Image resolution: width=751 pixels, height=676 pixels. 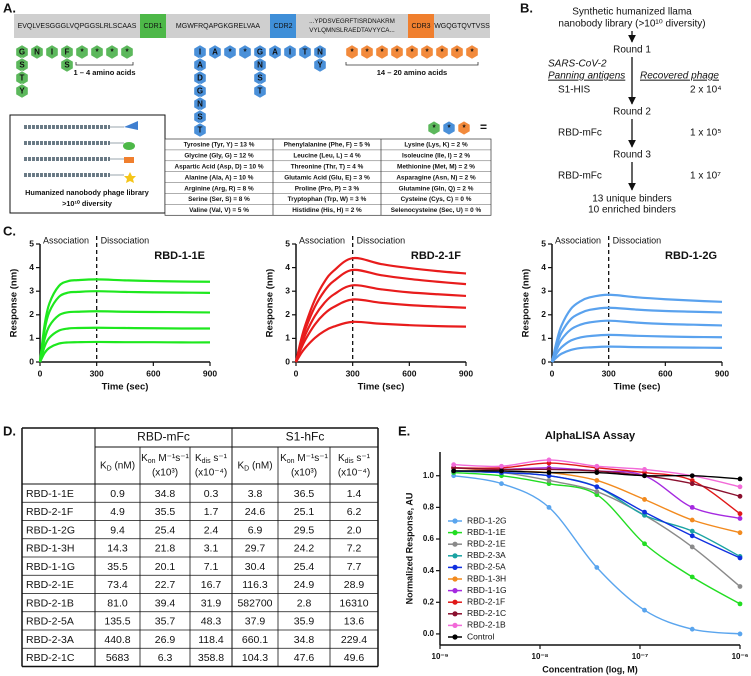 I want to click on subscript: on, so click(x=291, y=461).